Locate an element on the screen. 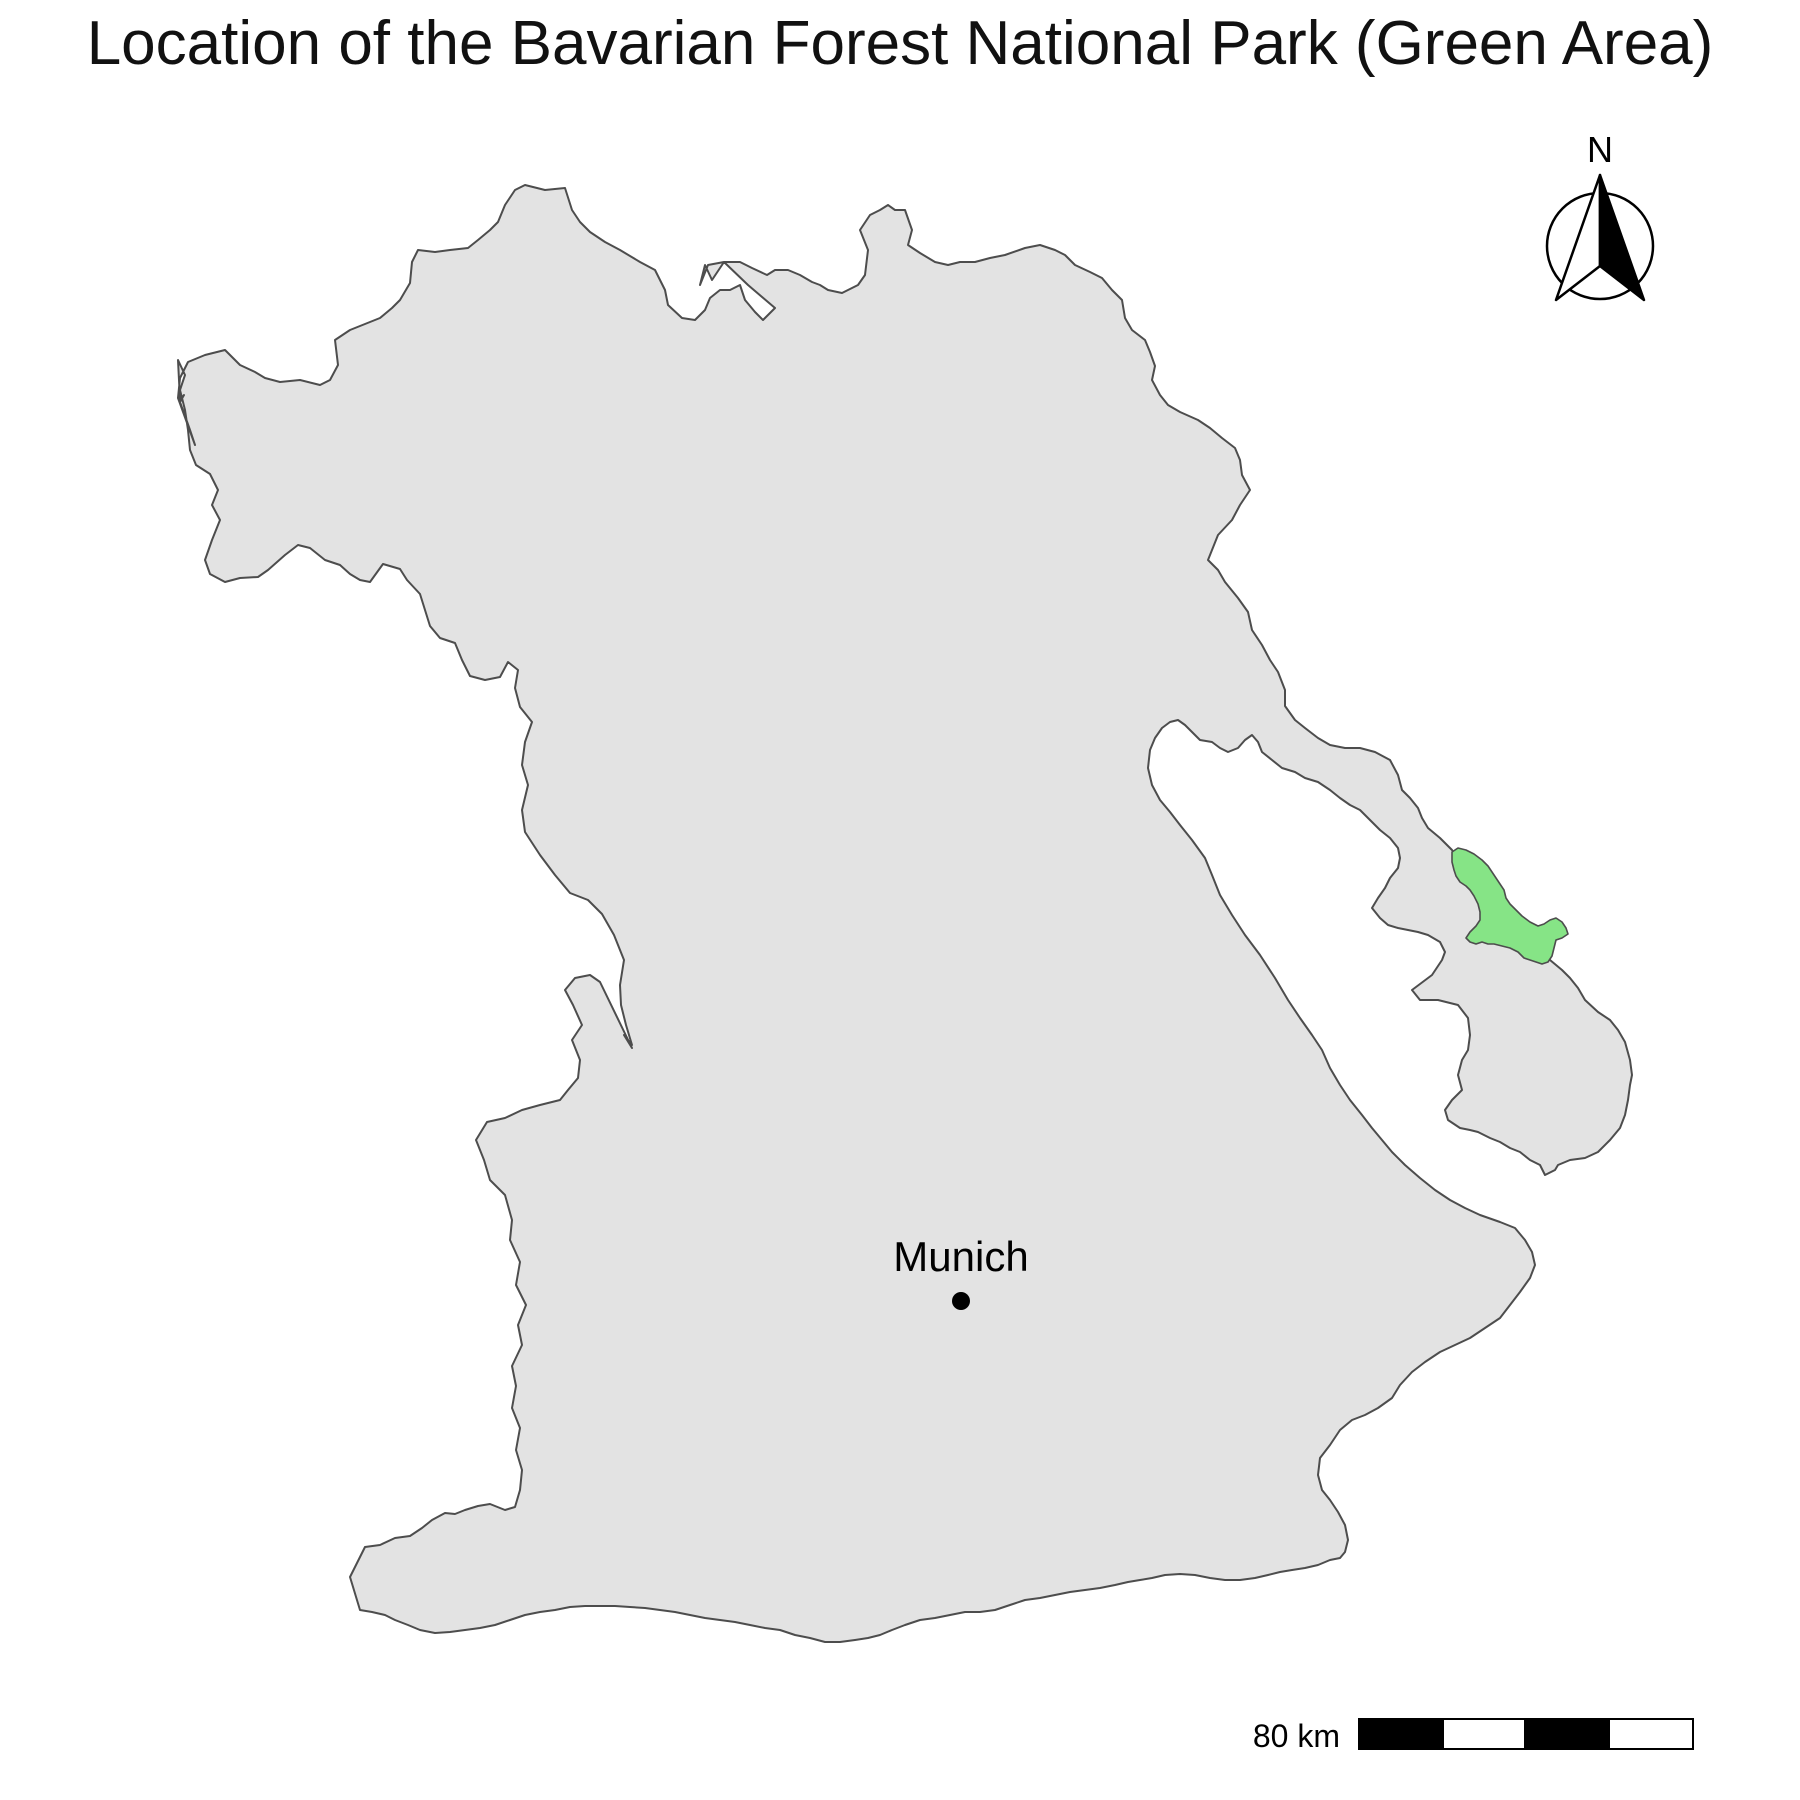  munich-label: Munich is located at coordinates (960, 1256).